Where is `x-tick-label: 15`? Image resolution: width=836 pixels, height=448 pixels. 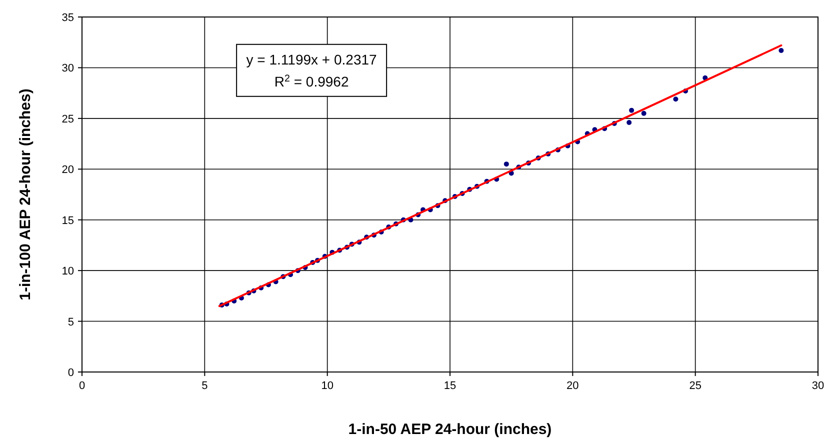 x-tick-label: 15 is located at coordinates (450, 386).